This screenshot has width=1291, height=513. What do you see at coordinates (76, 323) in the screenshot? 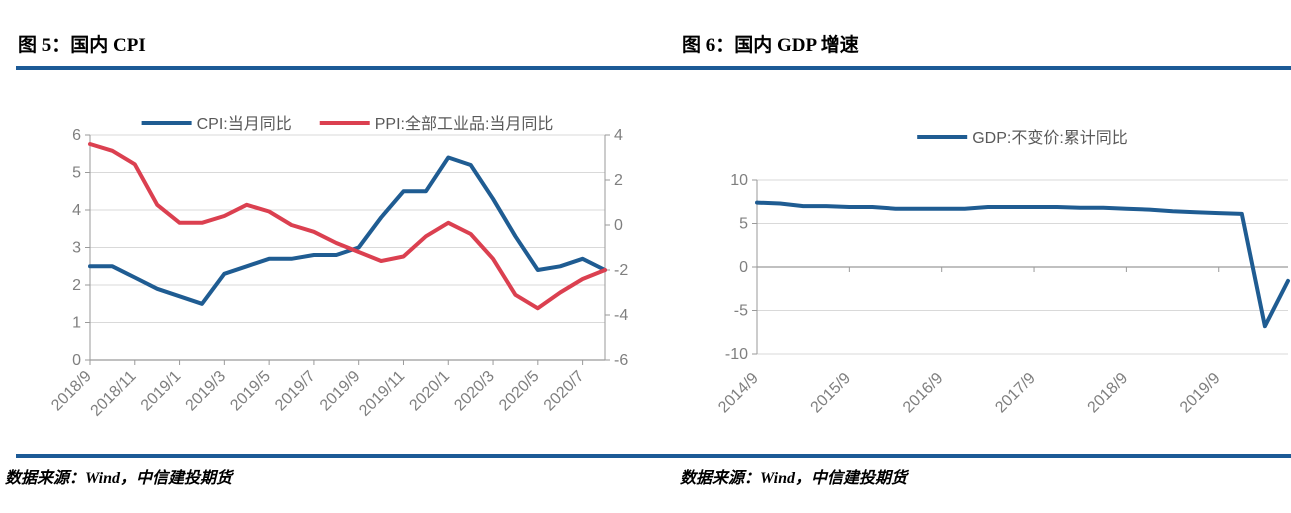
I see `left-axis-label: 1` at bounding box center [76, 323].